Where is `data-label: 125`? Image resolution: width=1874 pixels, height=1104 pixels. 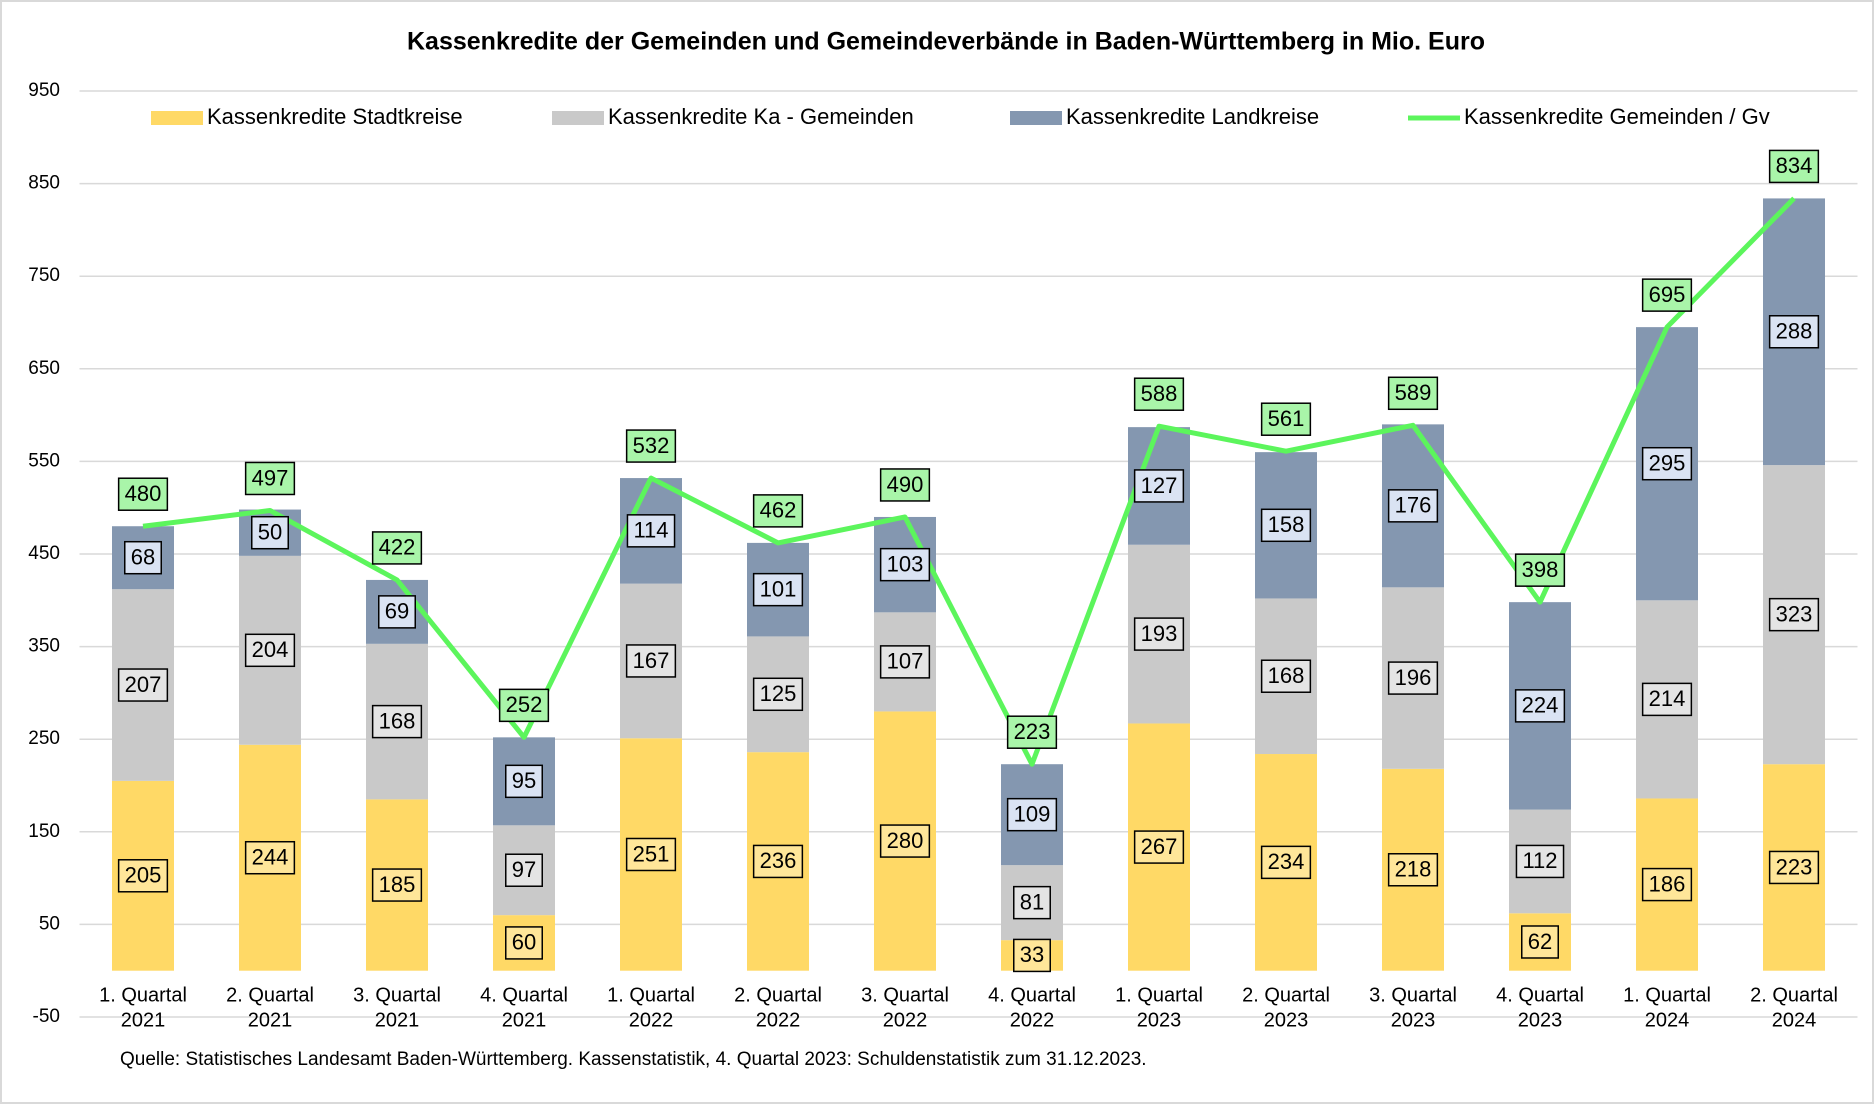
data-label: 125 is located at coordinates (778, 693).